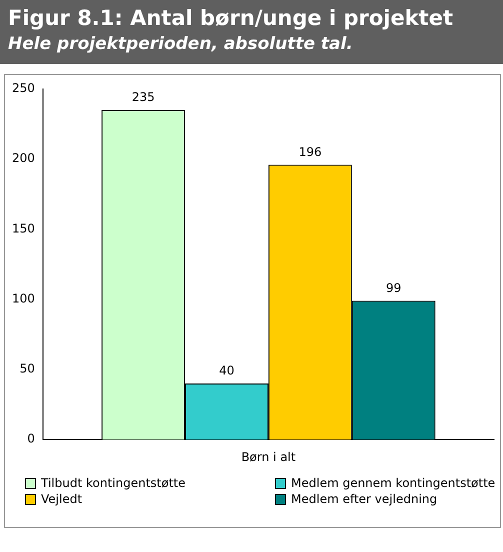  Describe the element at coordinates (230, 18) in the screenshot. I see `chart-title: Figur 8.1: Antal børn/unge i projektet` at that location.